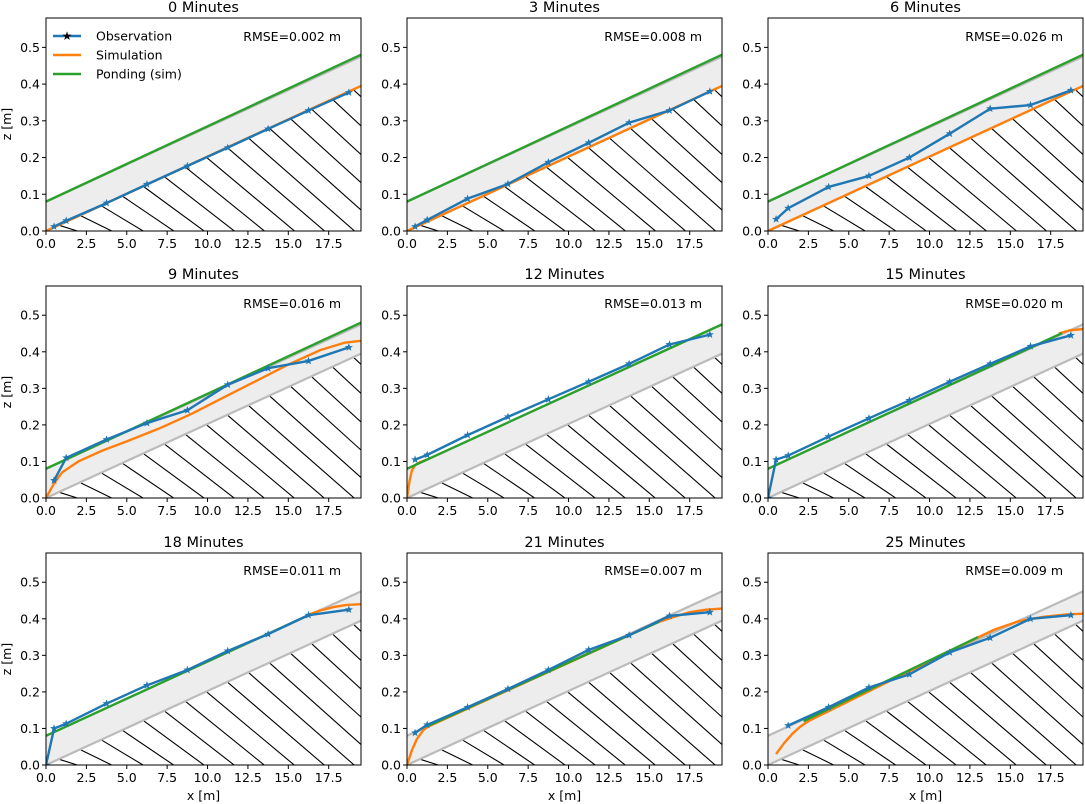 This screenshot has height=804, width=1085. What do you see at coordinates (564, 659) in the screenshot?
I see `plot-frame` at bounding box center [564, 659].